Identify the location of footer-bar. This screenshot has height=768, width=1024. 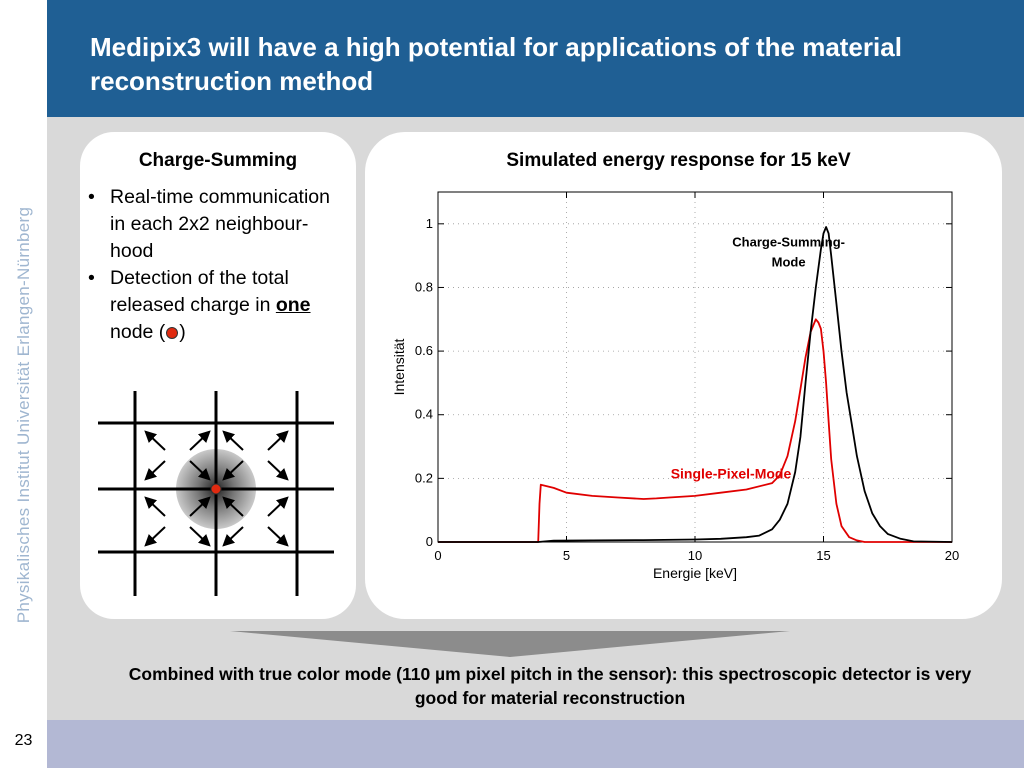
(535, 744).